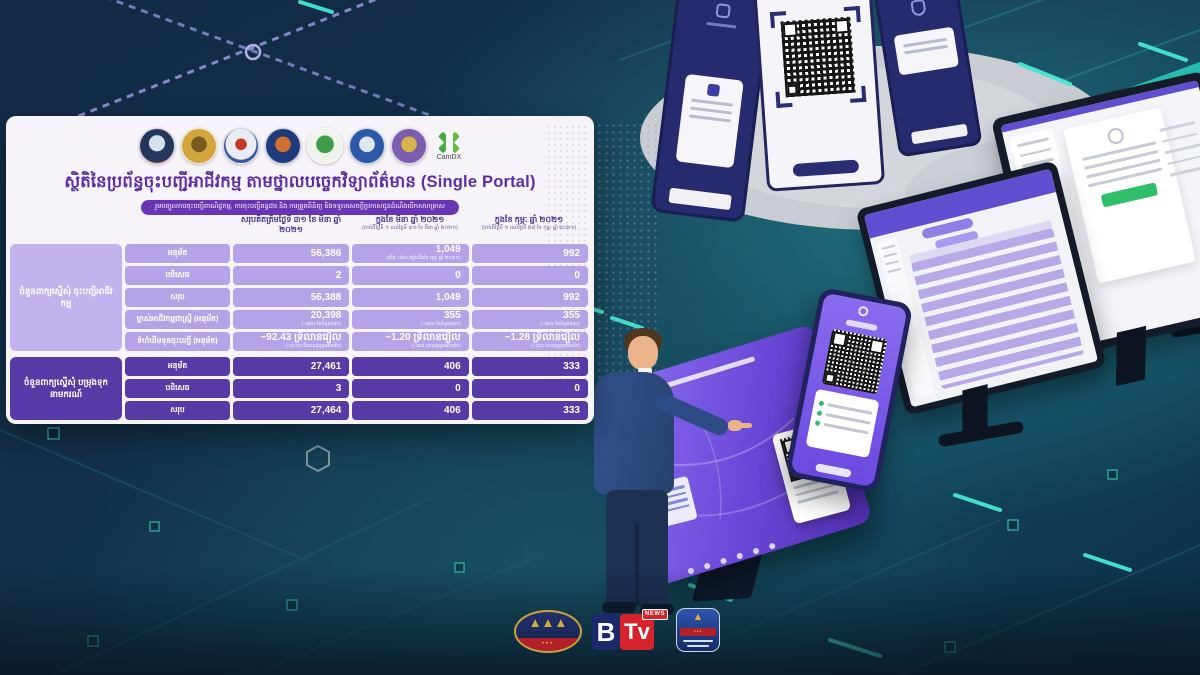  I want to click on pointing-finger, so click(745, 425).